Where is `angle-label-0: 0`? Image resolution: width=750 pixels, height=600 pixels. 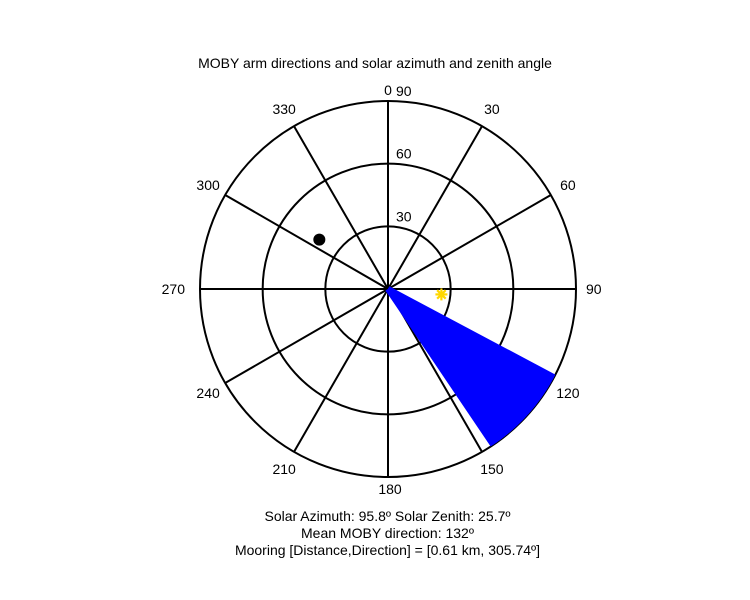
angle-label-0: 0 is located at coordinates (388, 90).